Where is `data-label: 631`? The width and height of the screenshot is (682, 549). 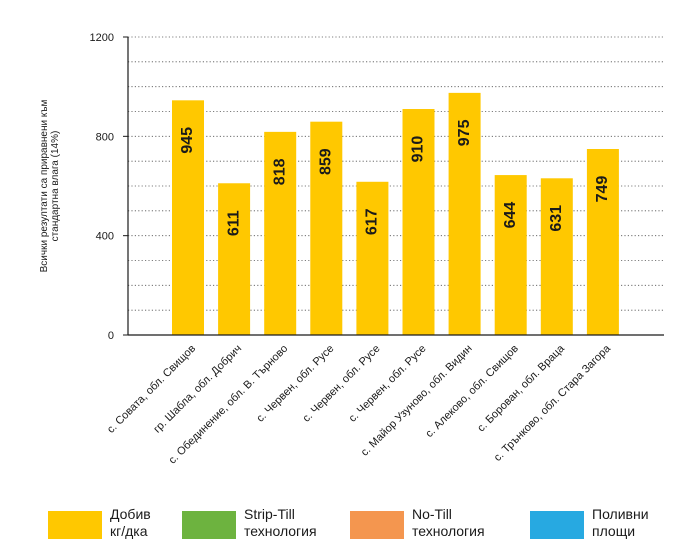
data-label: 631 is located at coordinates (556, 218).